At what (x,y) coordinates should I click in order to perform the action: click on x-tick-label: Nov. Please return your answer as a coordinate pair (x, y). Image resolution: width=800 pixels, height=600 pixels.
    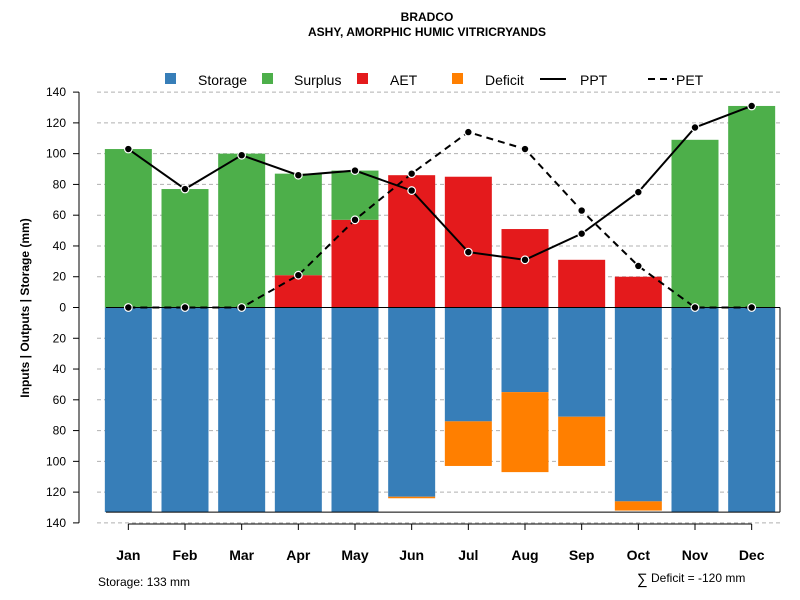
    Looking at the image, I should click on (695, 555).